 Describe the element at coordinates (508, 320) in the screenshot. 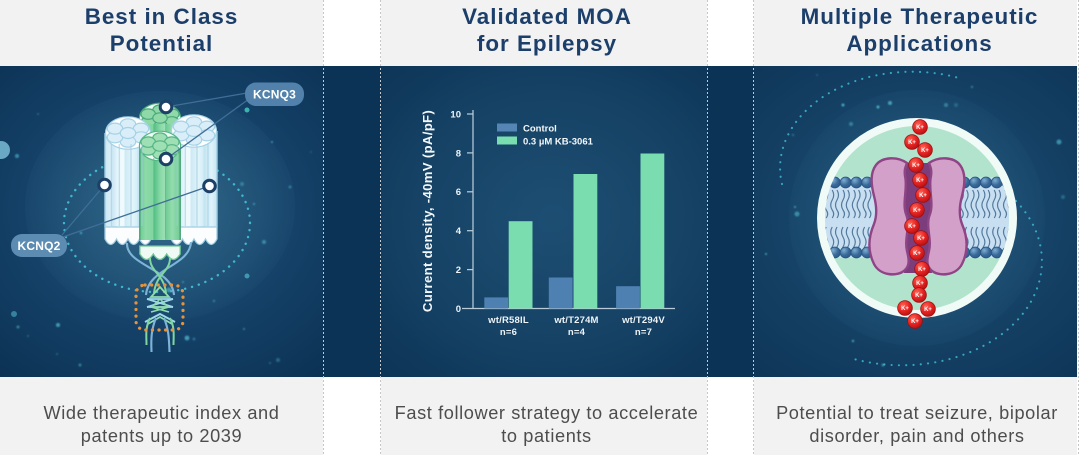

I see `svg-text: wt/R58IL` at that location.